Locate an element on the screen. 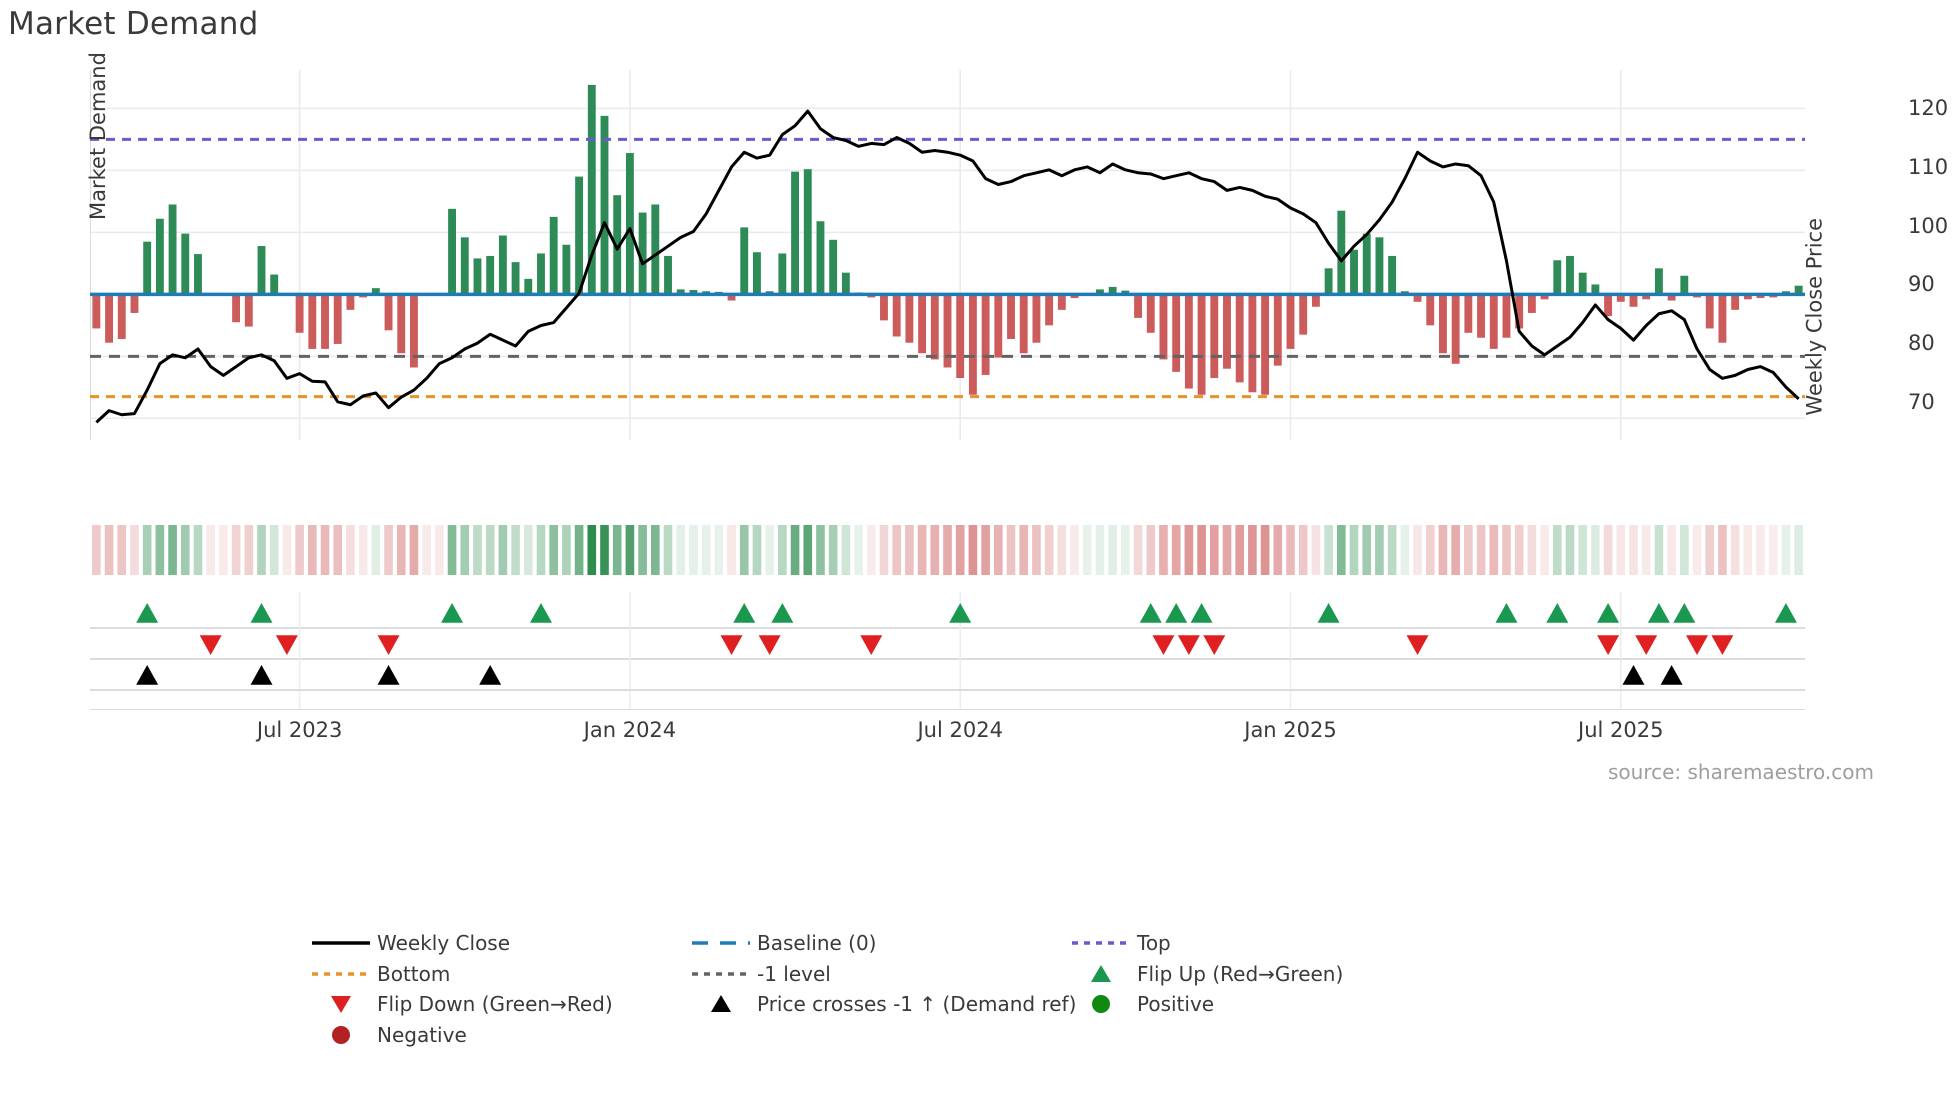 The image size is (1960, 1102). legend-row: Bottom -1 level Flip Up (Red→Green) is located at coordinates (955, 974).